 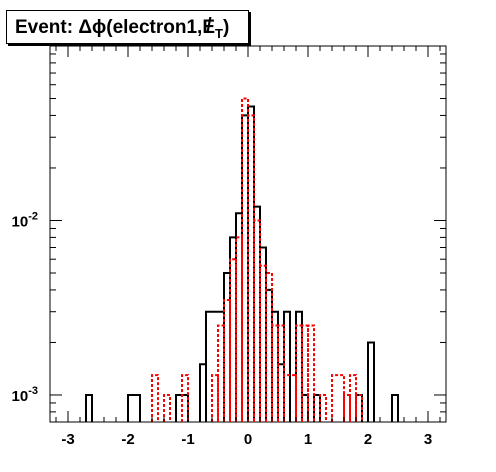 What do you see at coordinates (67, 439) in the screenshot?
I see `x-tick-label-1: -3` at bounding box center [67, 439].